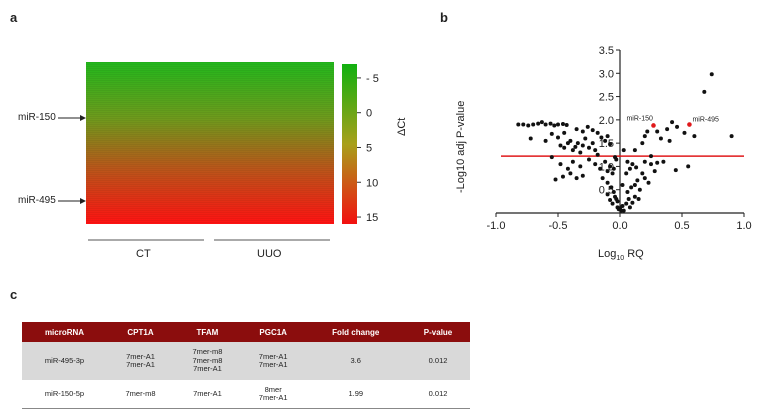 The height and width of the screenshot is (410, 762). Describe the element at coordinates (606, 74) in the screenshot. I see `y-tick-label: 3.0` at that location.